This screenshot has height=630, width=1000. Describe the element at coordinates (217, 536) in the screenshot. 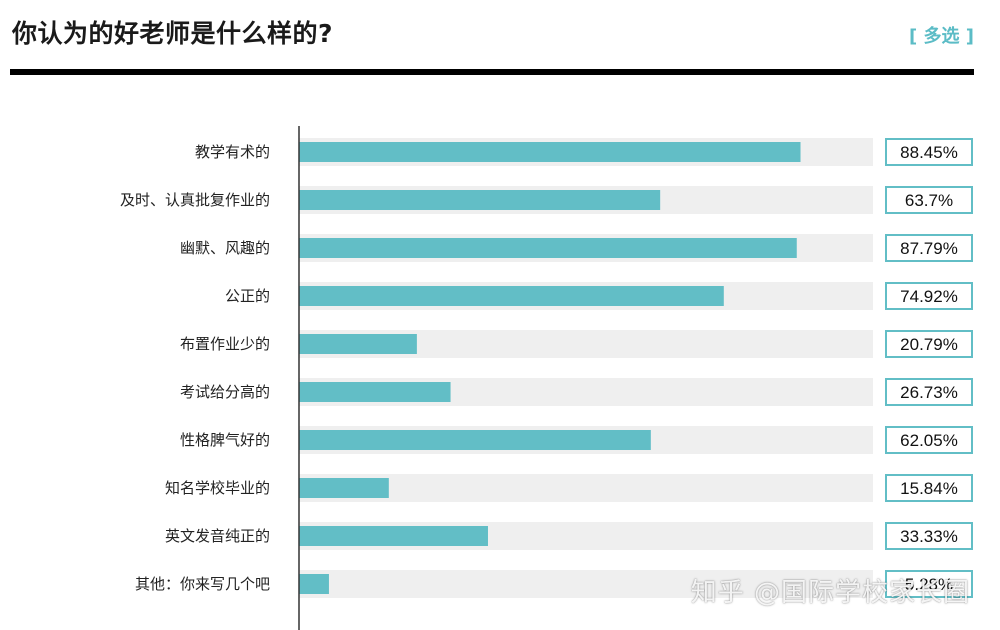

I see `category-label: 英文发音纯正的` at that location.